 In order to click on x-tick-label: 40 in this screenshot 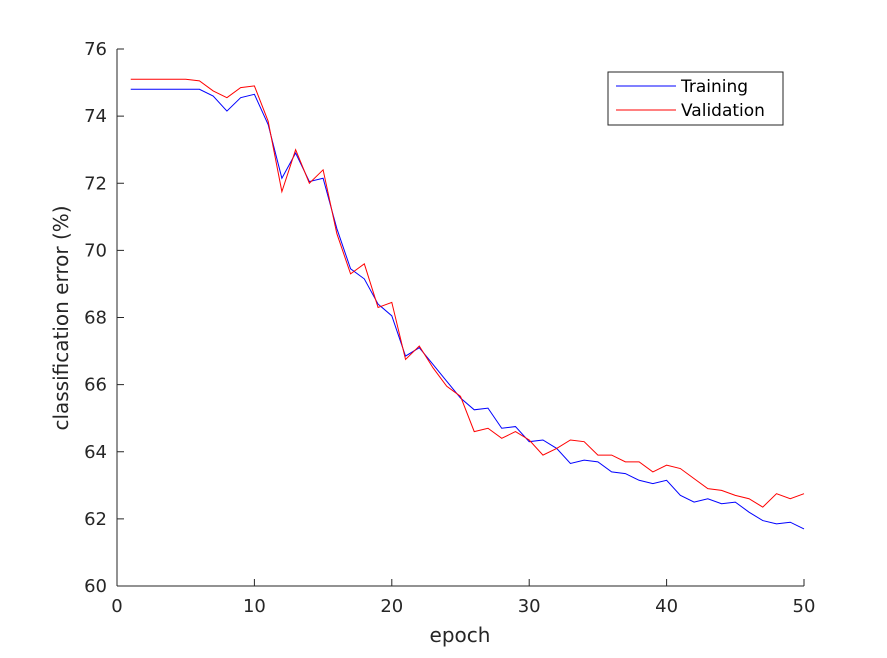, I will do `click(666, 606)`.